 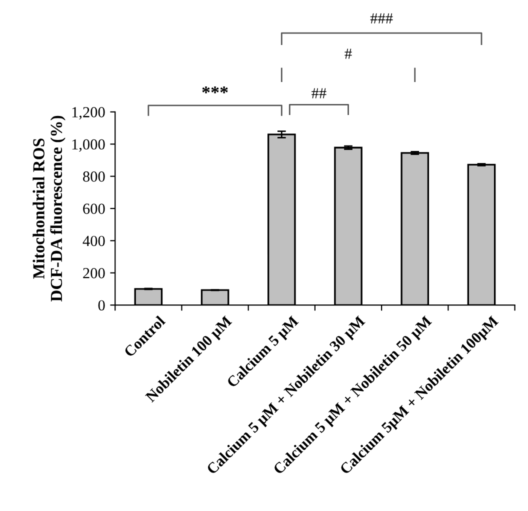 What do you see at coordinates (94, 273) in the screenshot?
I see `y-tick-label: 200` at bounding box center [94, 273].